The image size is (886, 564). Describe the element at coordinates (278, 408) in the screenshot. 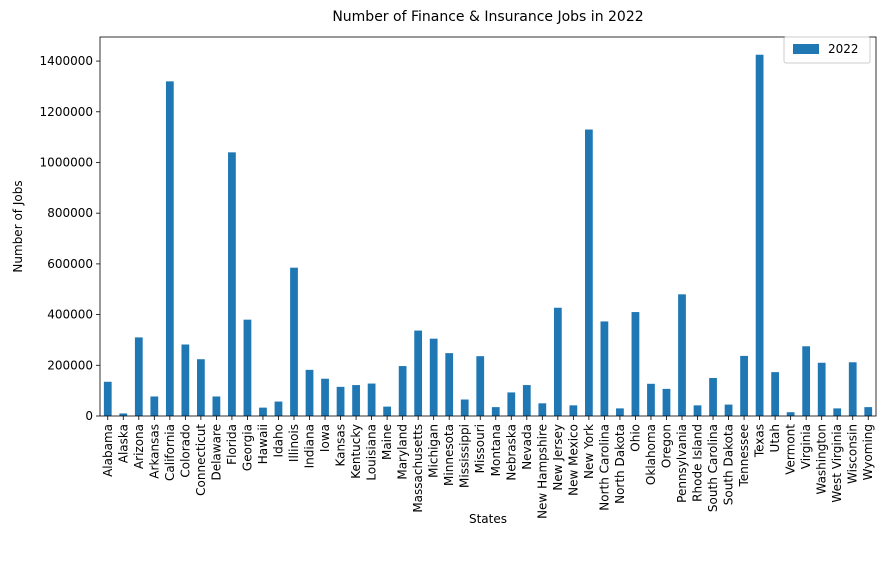

I see `bar-idaho` at that location.